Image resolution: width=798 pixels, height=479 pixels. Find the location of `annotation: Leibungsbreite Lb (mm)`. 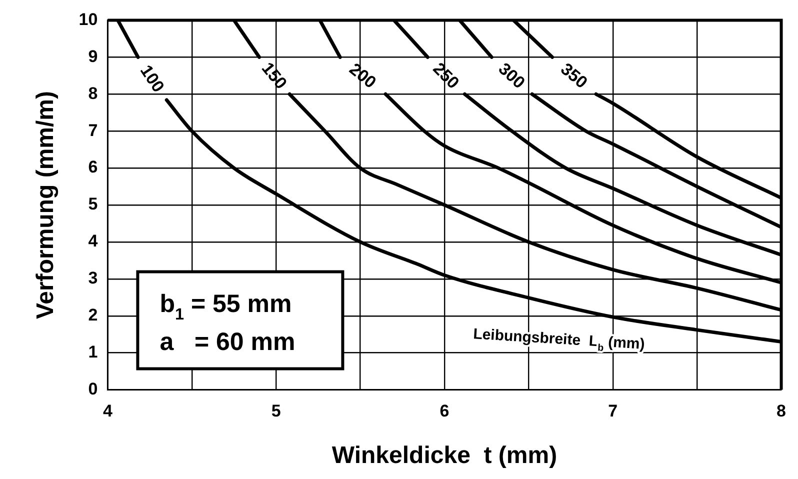

annotation: Leibungsbreite Lb (mm) is located at coordinates (559, 340).